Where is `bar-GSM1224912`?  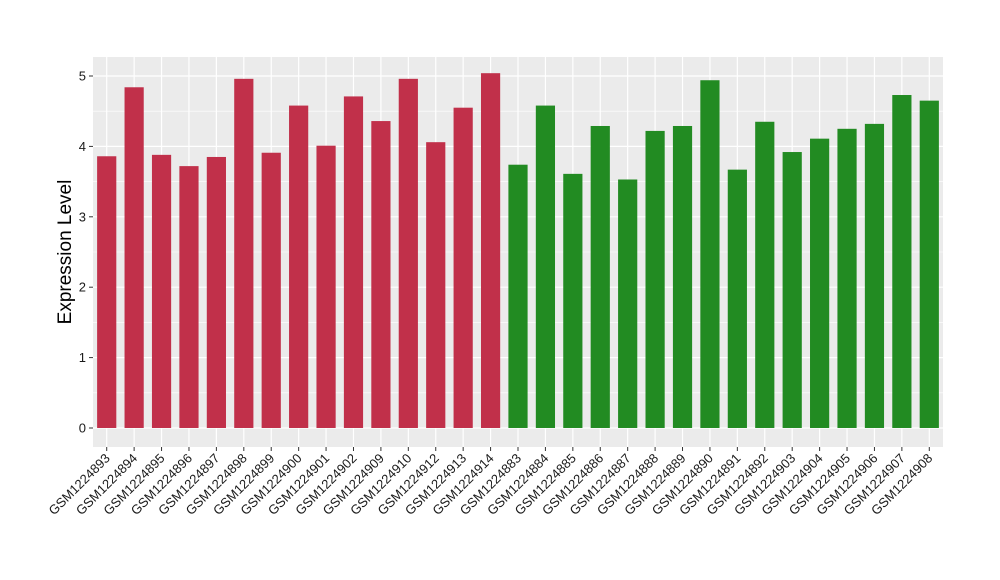
bar-GSM1224912 is located at coordinates (436, 285).